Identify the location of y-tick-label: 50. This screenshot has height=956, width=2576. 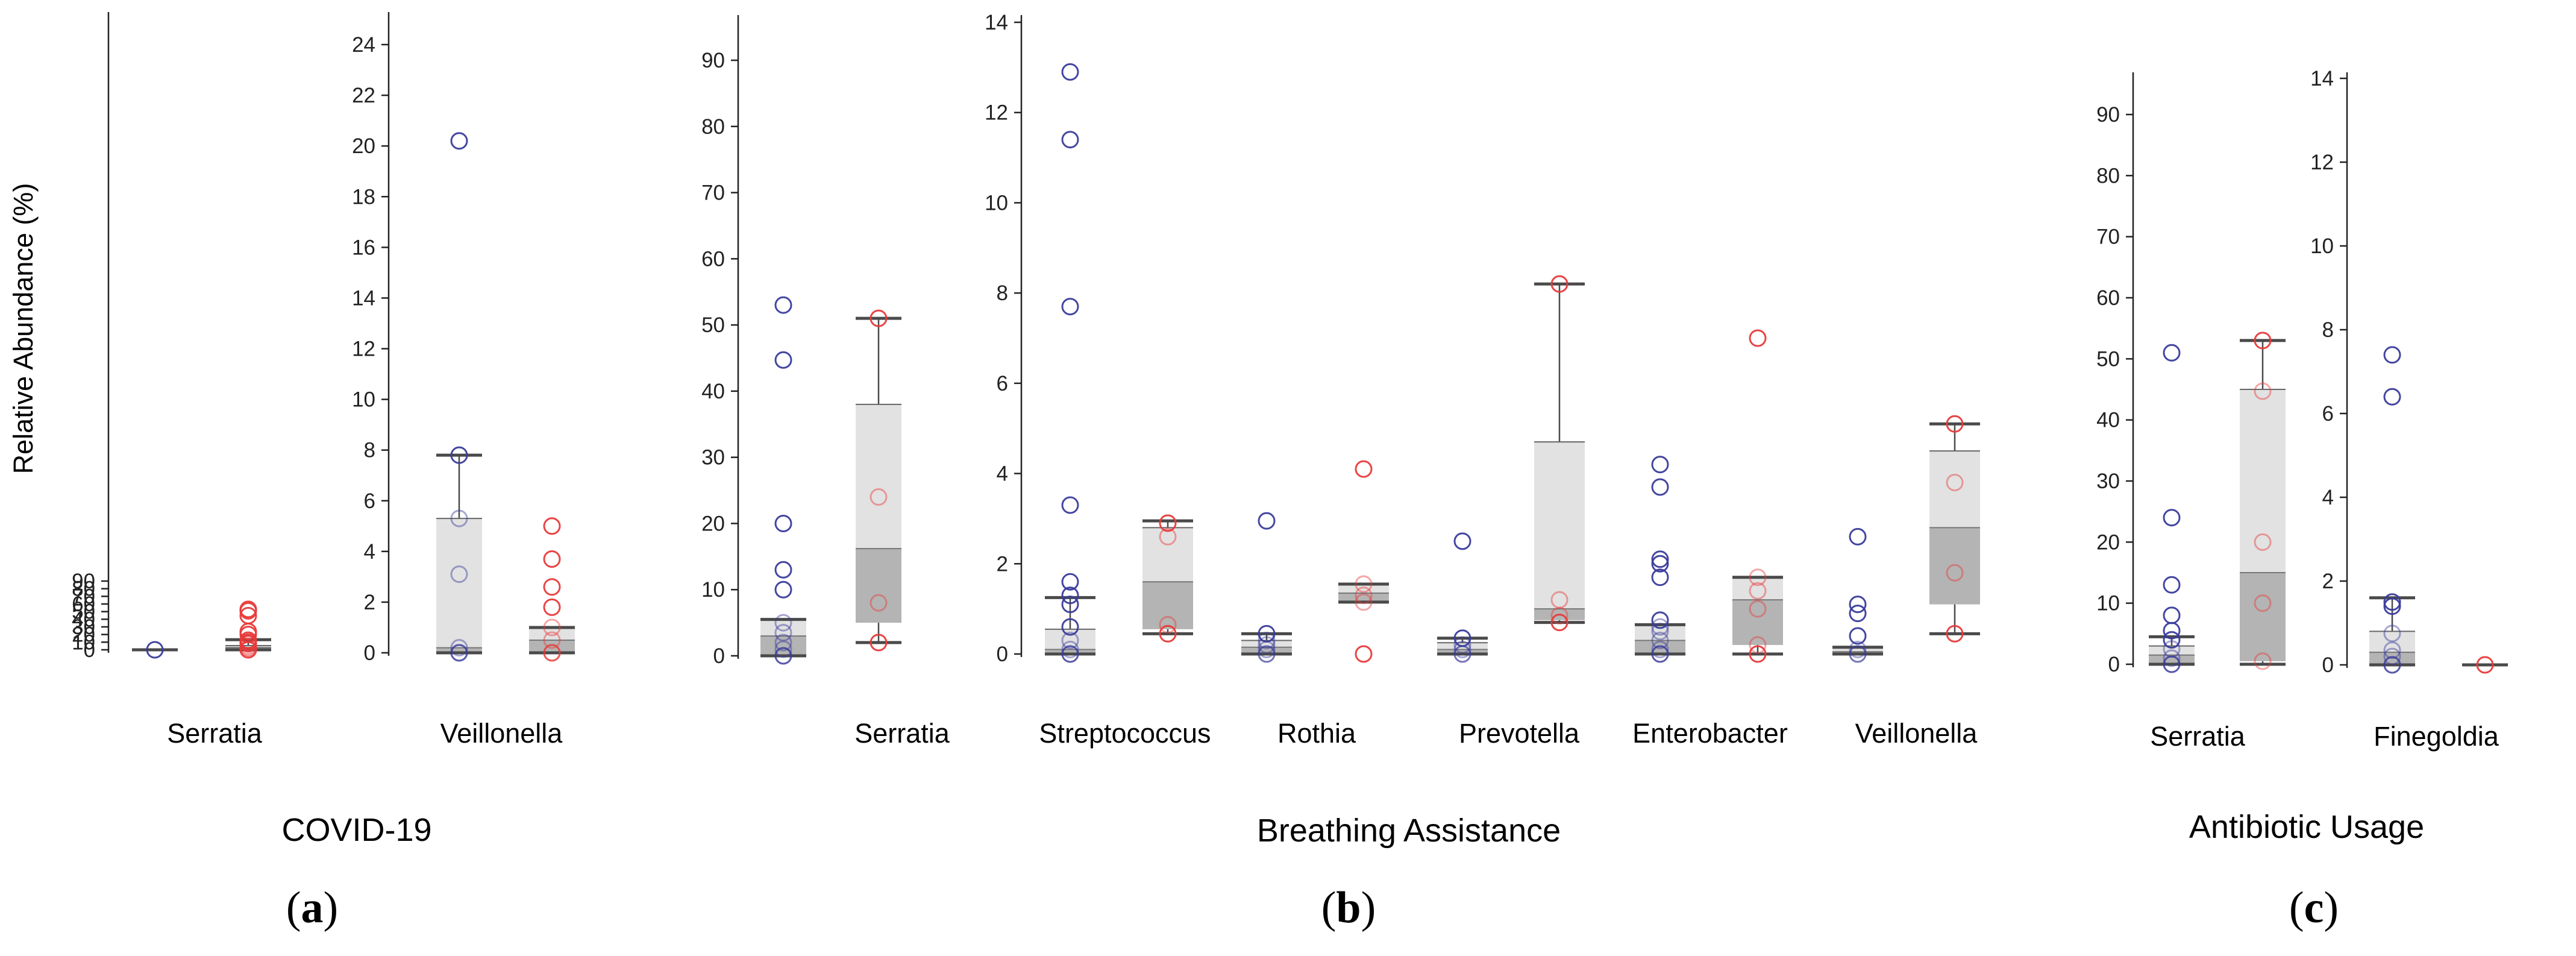
(83, 612).